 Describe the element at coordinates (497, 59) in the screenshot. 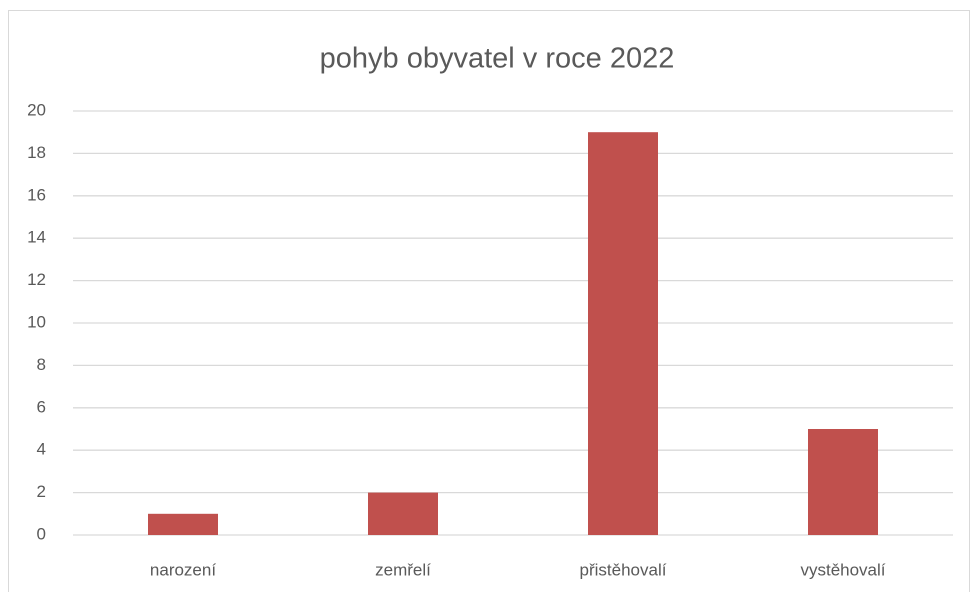

I see `chart-title: pohyb obyvatel v roce 2022` at that location.